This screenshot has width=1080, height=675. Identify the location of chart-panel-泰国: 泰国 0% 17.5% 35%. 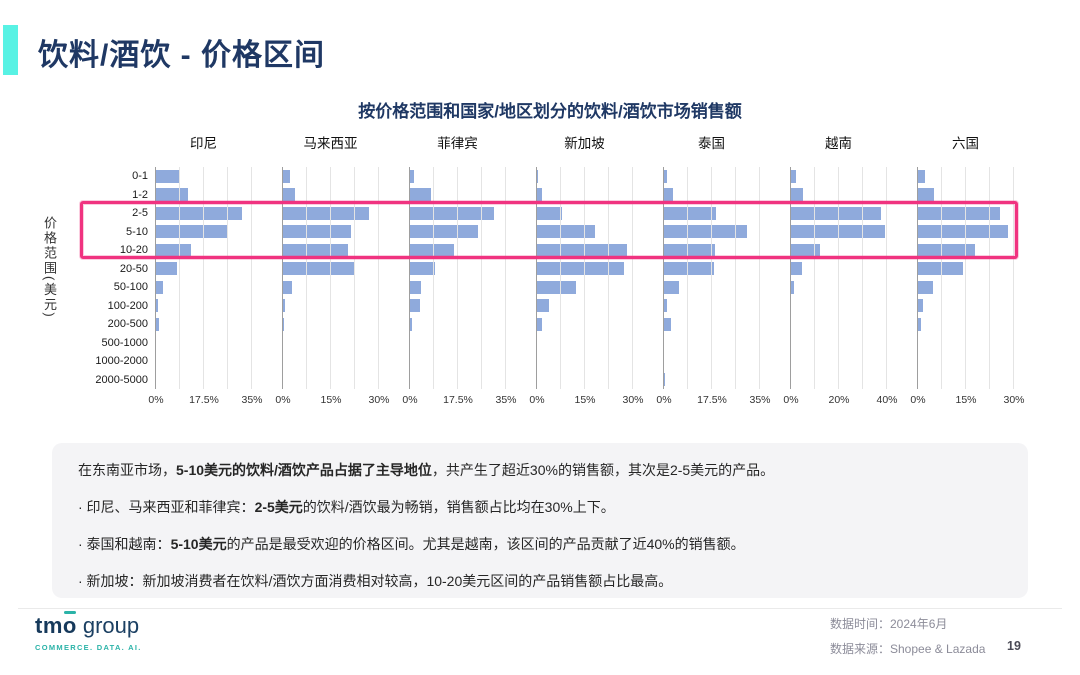
(713, 271).